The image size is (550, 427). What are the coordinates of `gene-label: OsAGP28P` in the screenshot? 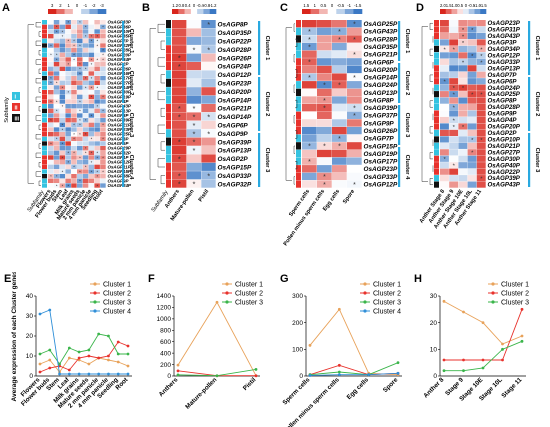 It's located at (504, 107).